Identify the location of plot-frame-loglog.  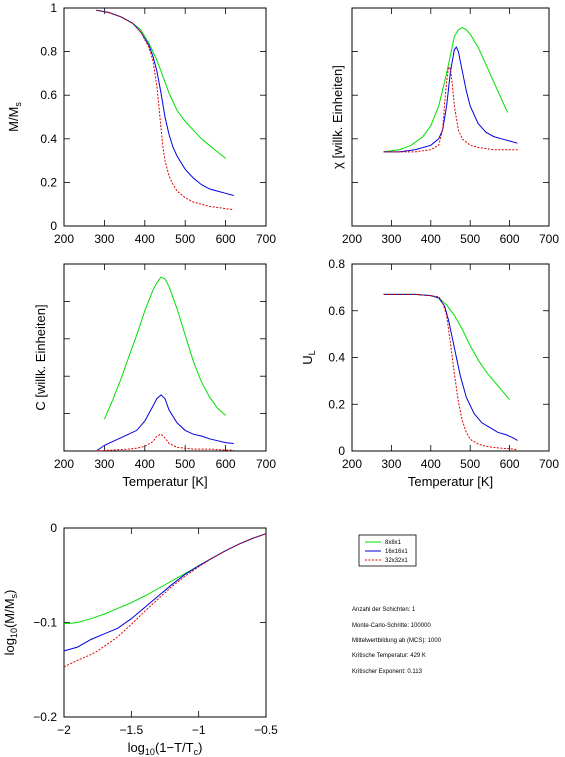
(165, 622).